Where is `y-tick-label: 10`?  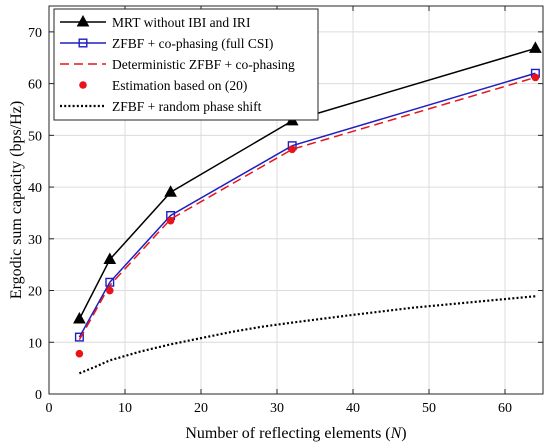 y-tick-label: 10 is located at coordinates (35, 343).